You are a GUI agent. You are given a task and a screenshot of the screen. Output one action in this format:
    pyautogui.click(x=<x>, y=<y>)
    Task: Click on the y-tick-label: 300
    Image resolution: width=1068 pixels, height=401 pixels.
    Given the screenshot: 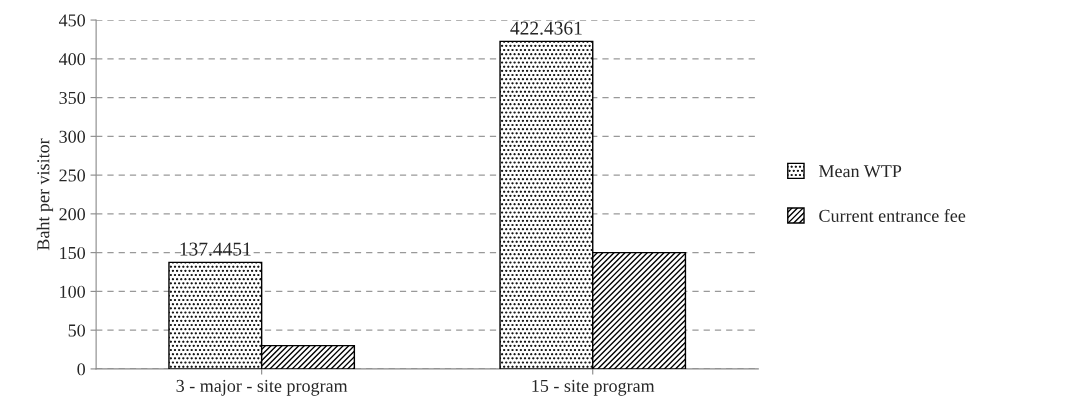 What is the action you would take?
    pyautogui.click(x=72, y=136)
    